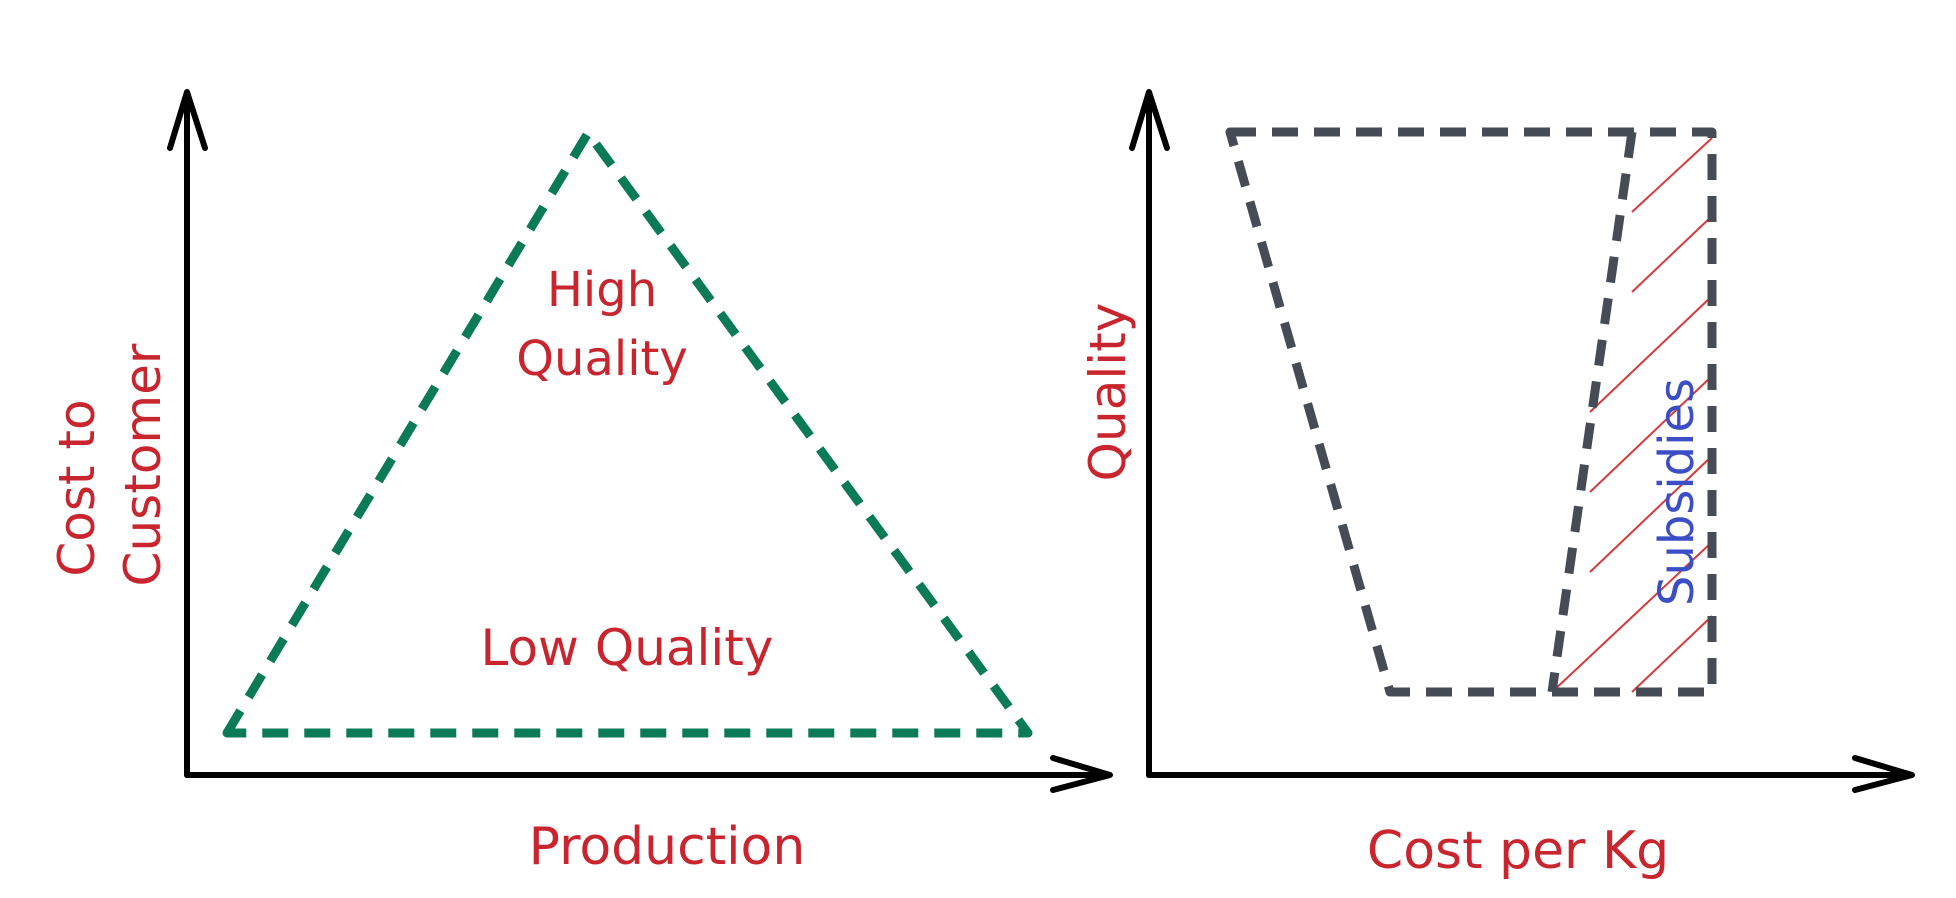 The image size is (1956, 898). I want to click on high-quality-label-line2: Quality, so click(602, 359).